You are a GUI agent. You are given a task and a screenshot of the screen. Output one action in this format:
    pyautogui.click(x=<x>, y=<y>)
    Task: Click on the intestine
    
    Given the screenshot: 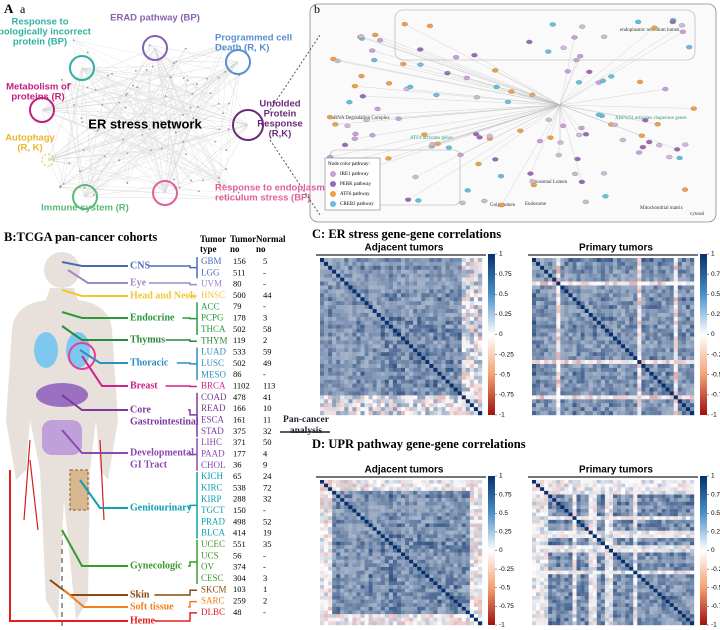 What is the action you would take?
    pyautogui.click(x=62, y=437)
    